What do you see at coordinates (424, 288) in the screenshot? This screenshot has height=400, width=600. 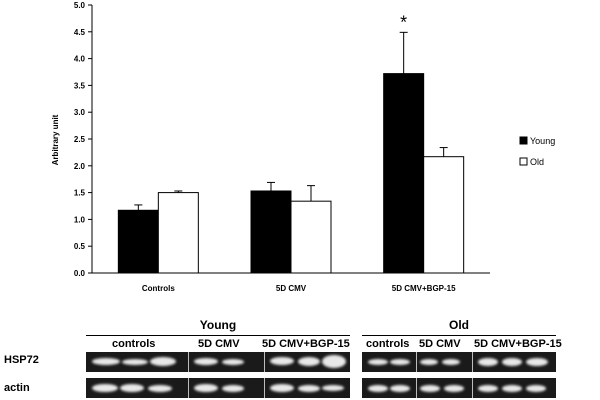 I see `x-tick-label: 5D CMV+BGP-15` at bounding box center [424, 288].